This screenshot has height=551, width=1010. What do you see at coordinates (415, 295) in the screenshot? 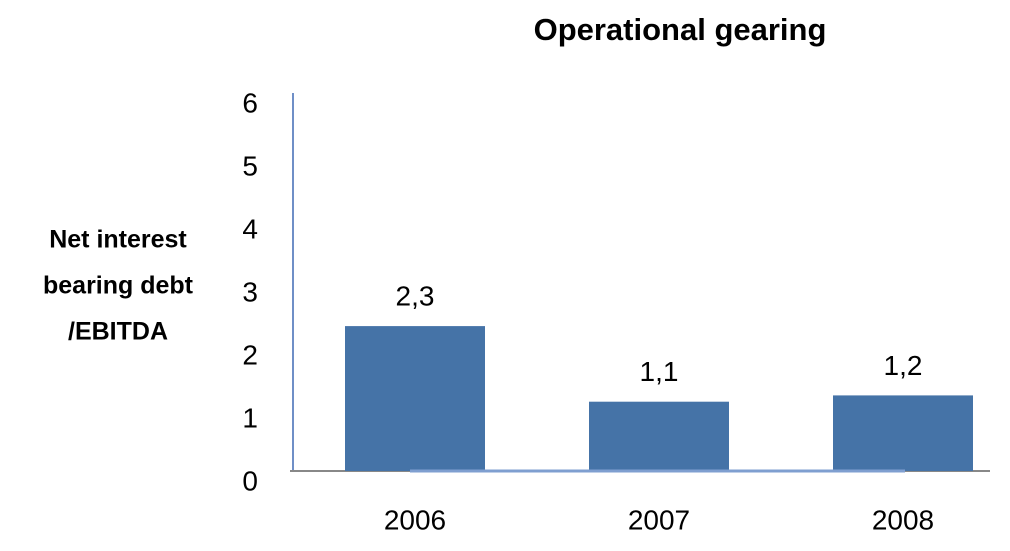
I see `data-label: 2,3` at bounding box center [415, 295].